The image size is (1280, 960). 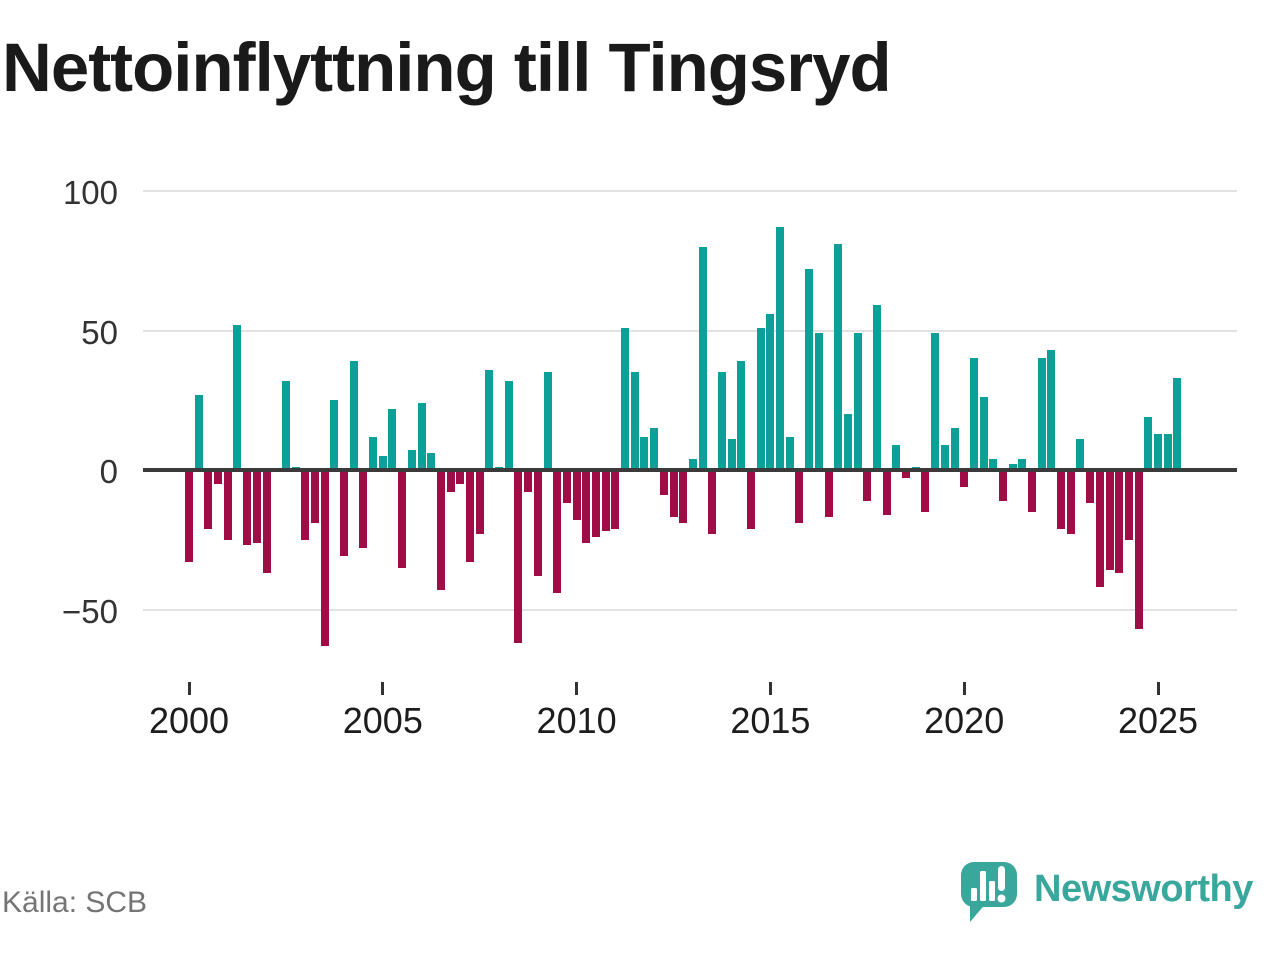 What do you see at coordinates (577, 688) in the screenshot?
I see `x-tick-mark-2010` at bounding box center [577, 688].